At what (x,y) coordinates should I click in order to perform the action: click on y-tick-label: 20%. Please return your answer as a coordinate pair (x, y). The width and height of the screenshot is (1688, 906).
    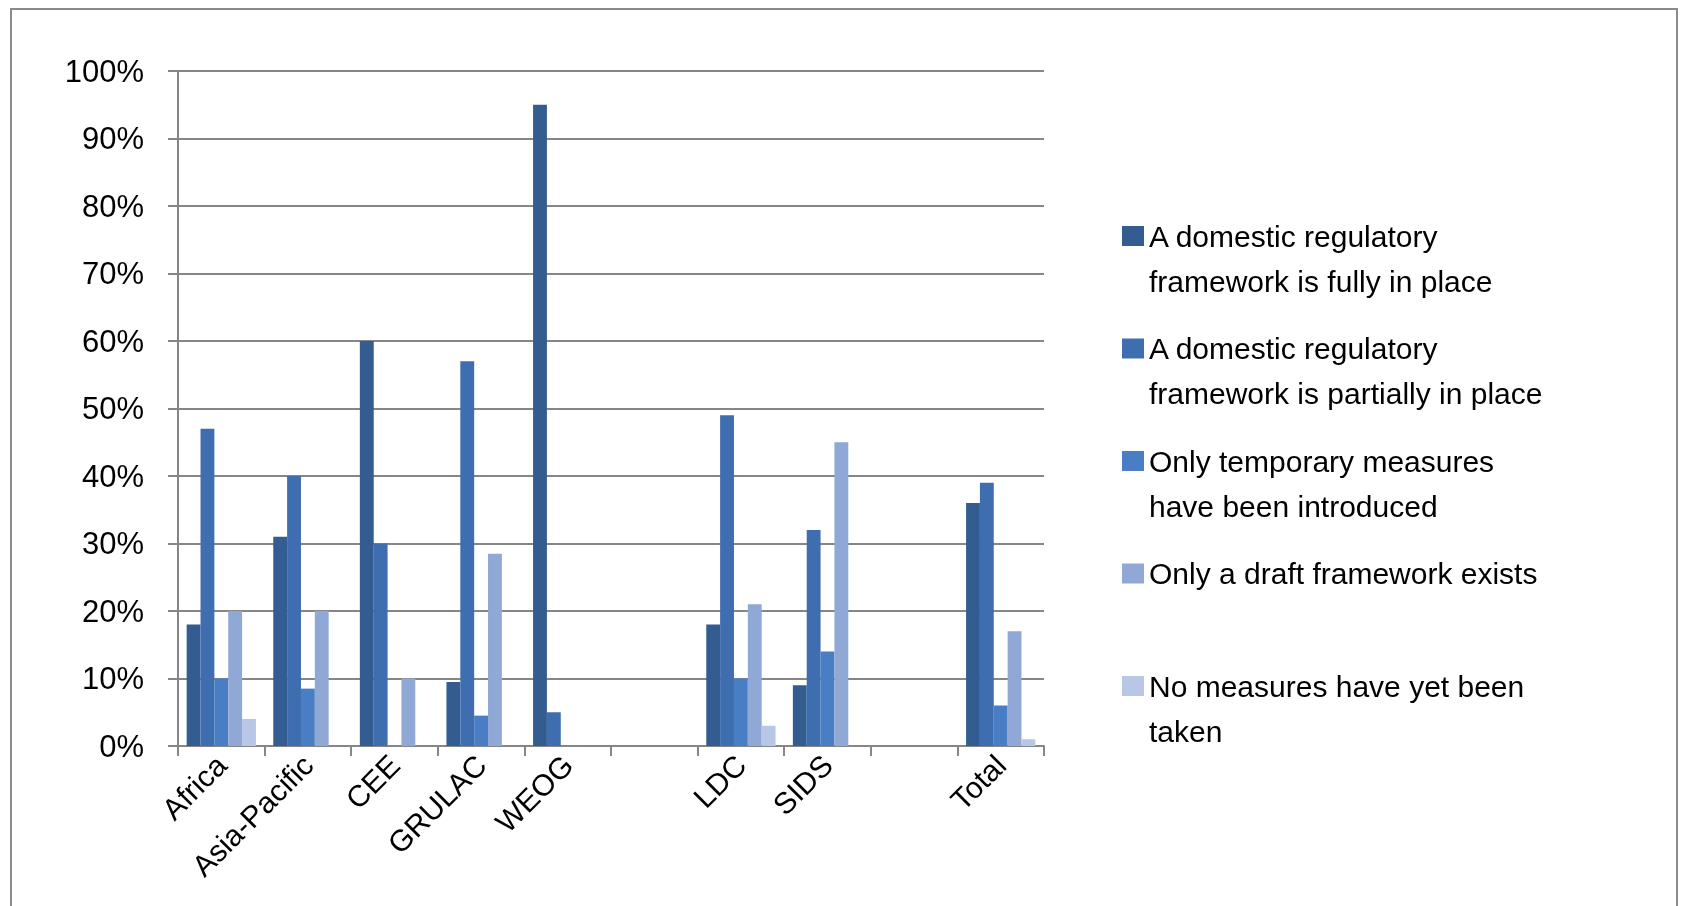
    Looking at the image, I should click on (112, 611).